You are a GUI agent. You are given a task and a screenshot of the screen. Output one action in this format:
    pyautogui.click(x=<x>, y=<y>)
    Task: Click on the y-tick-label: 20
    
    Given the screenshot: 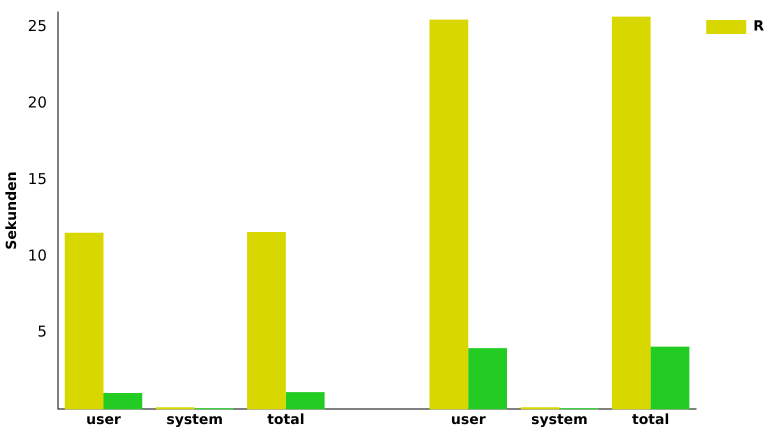 What is the action you would take?
    pyautogui.click(x=37, y=103)
    